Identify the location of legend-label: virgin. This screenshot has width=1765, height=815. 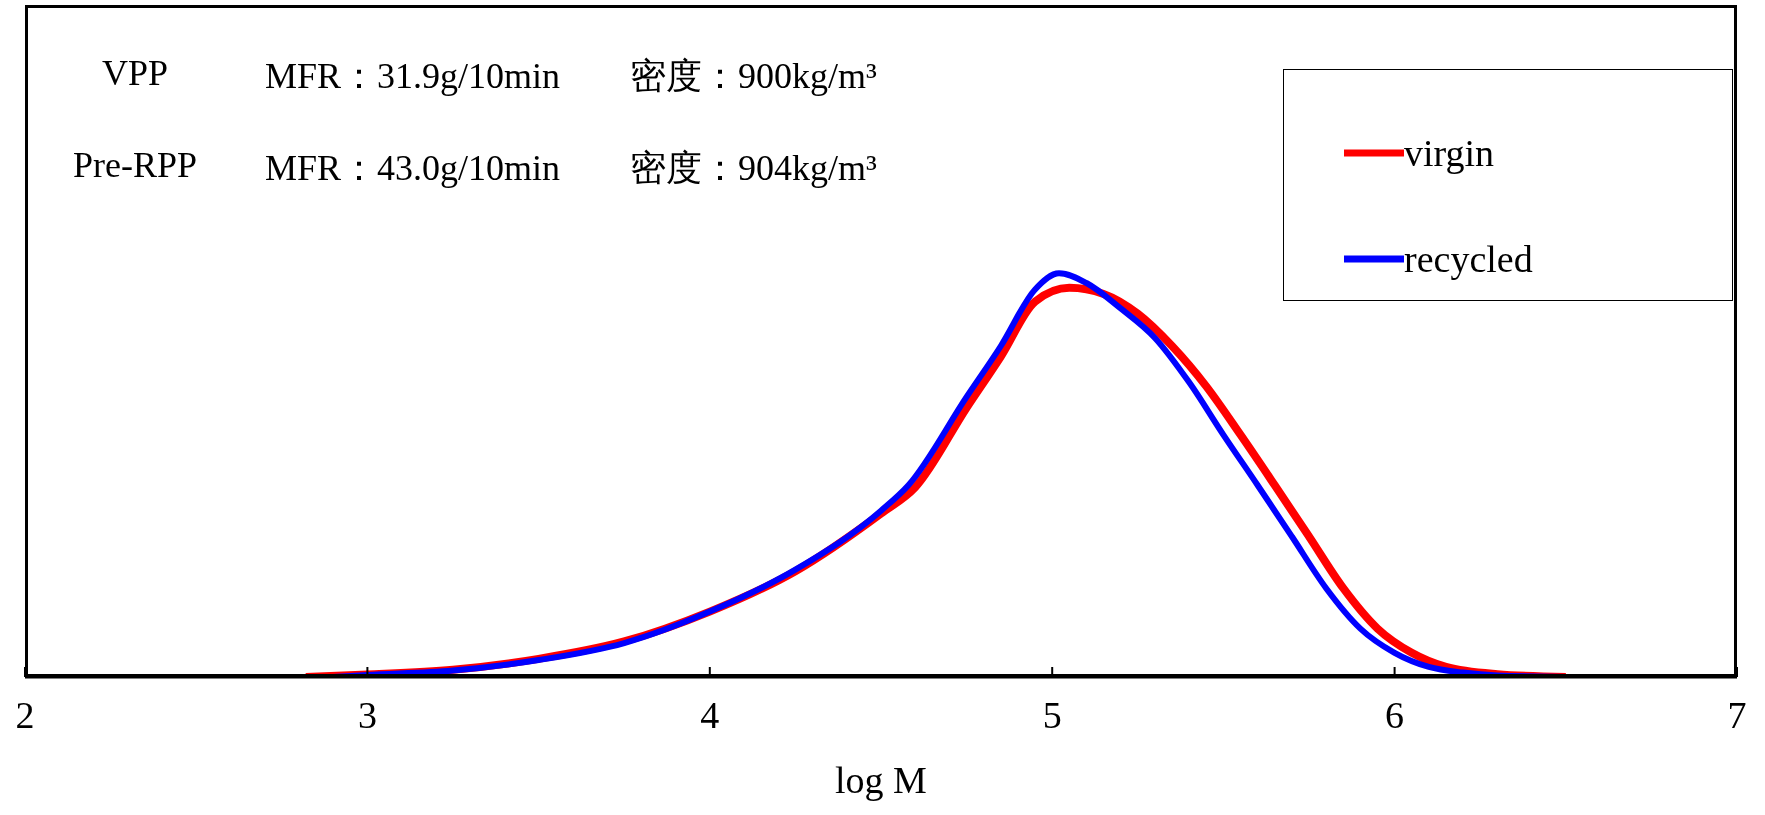
(1449, 153).